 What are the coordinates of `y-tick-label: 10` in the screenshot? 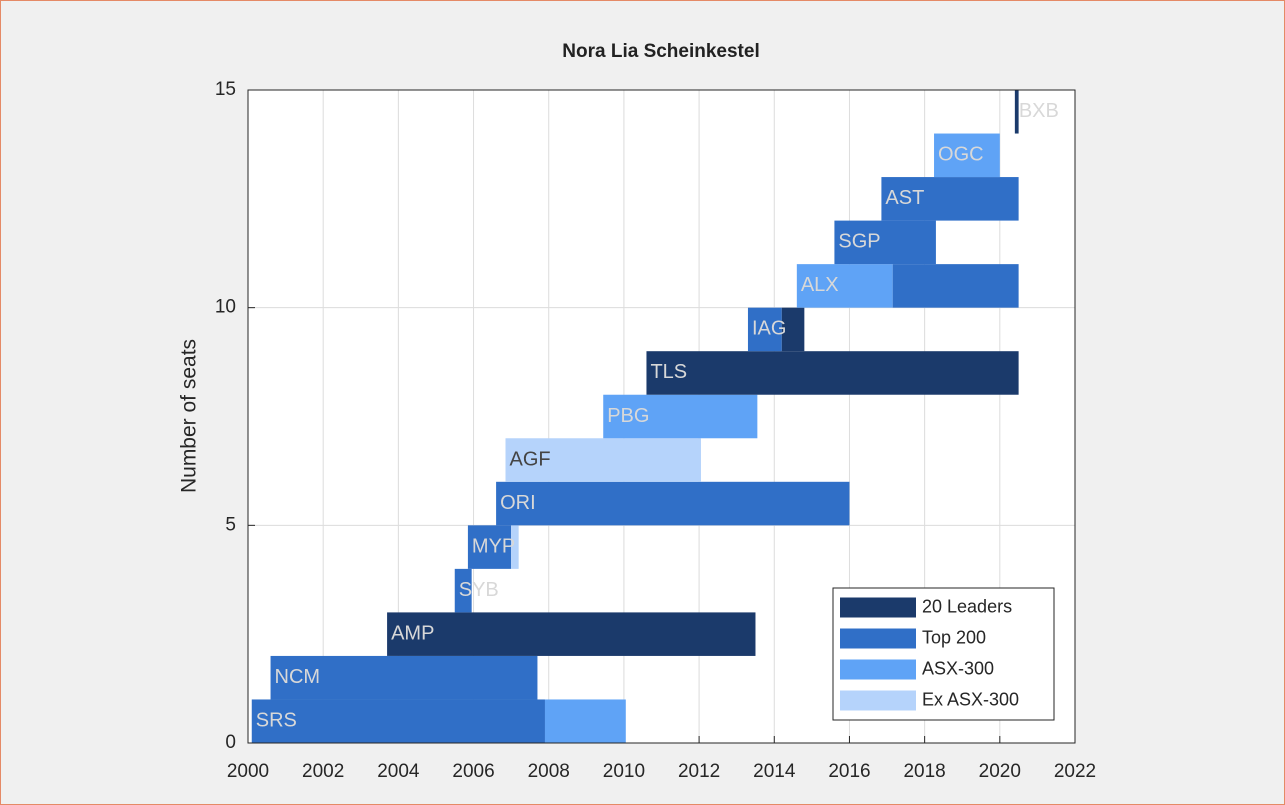 It's located at (225, 307).